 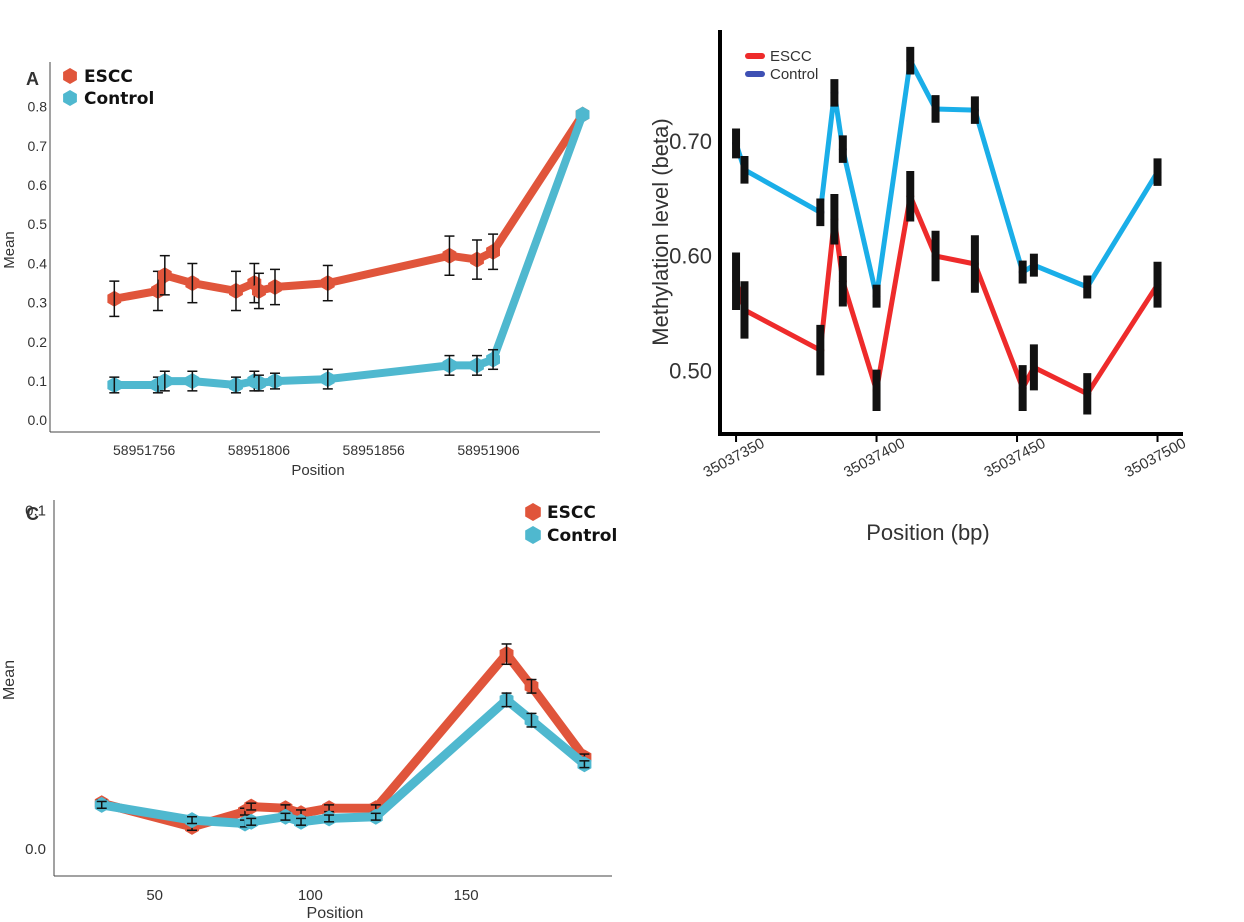 I want to click on y-tick-label: 0.50, so click(x=690, y=371).